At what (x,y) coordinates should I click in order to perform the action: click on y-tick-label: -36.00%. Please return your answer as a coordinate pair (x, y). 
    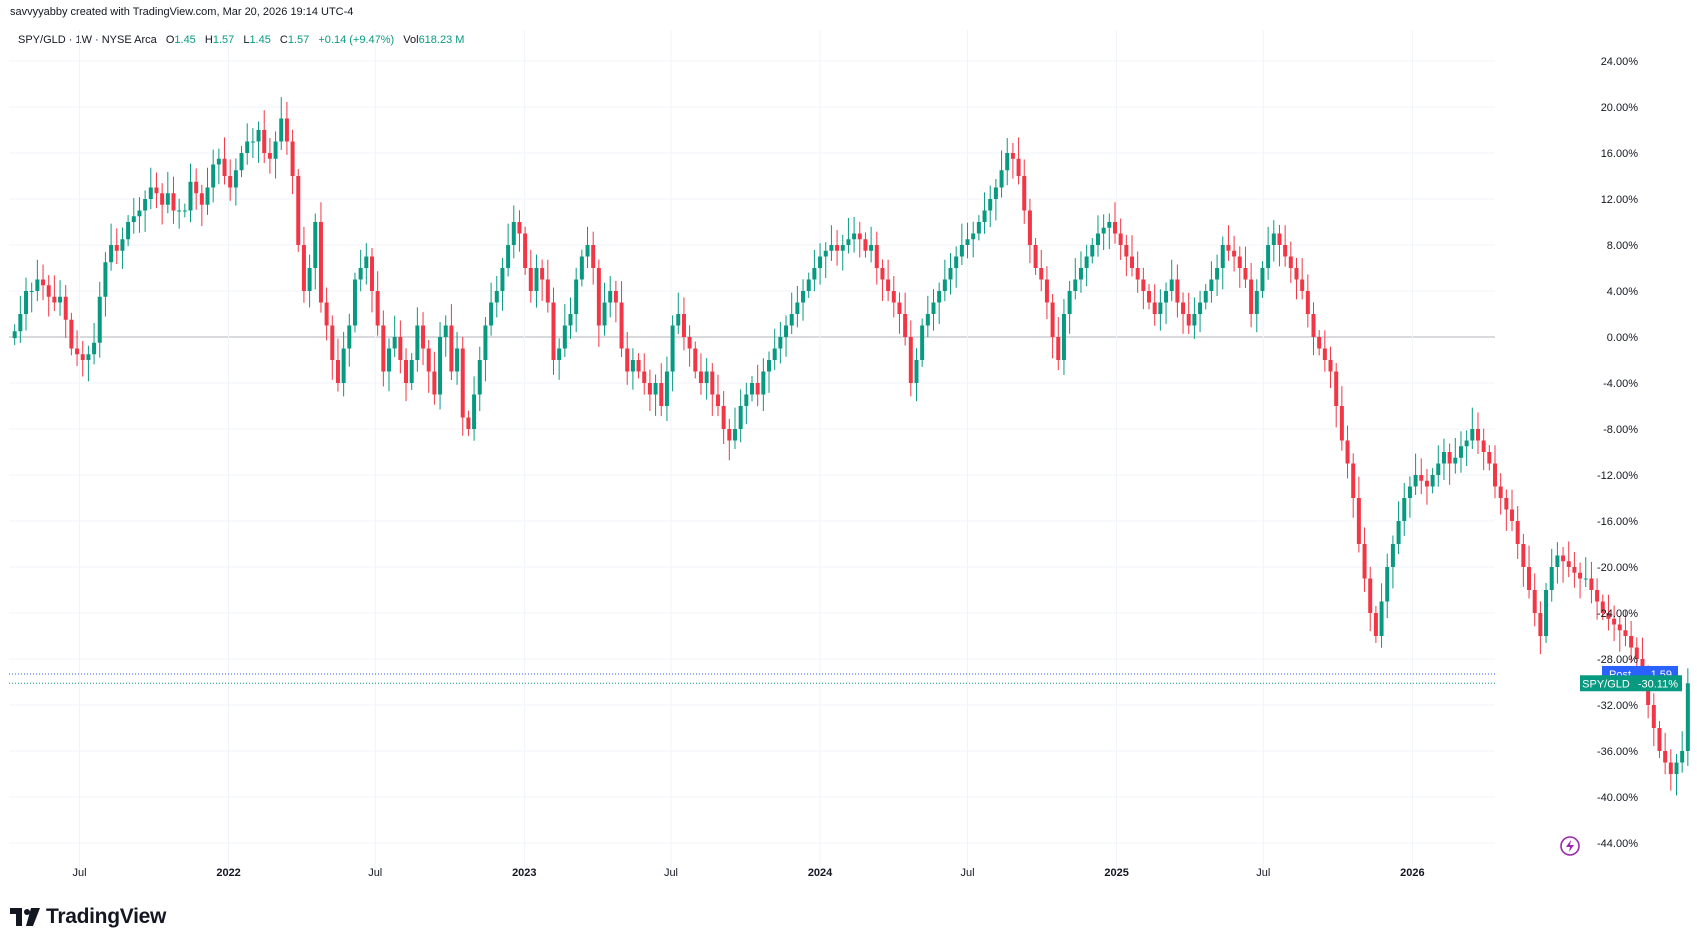
    Looking at the image, I should click on (1617, 752).